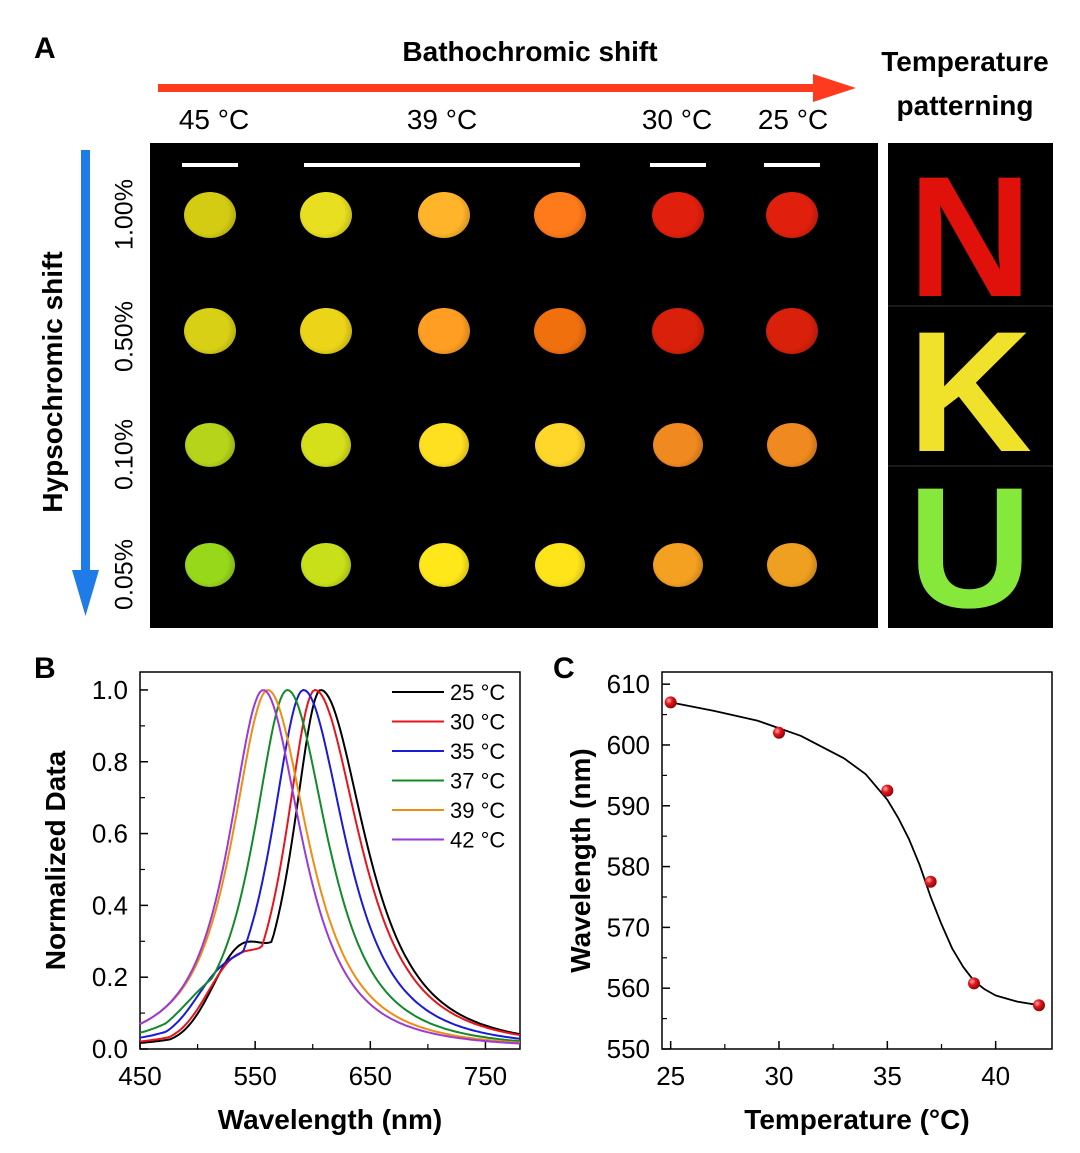 The height and width of the screenshot is (1153, 1080). Describe the element at coordinates (485, 1076) in the screenshot. I see `x-tick-label: 750` at that location.